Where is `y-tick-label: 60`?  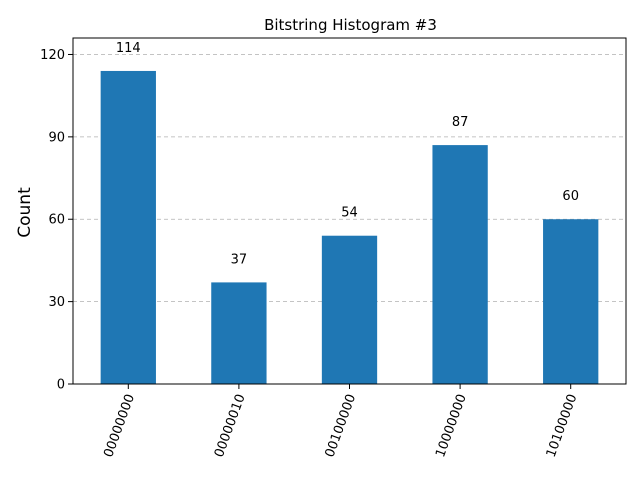
y-tick-label: 60 is located at coordinates (56, 220).